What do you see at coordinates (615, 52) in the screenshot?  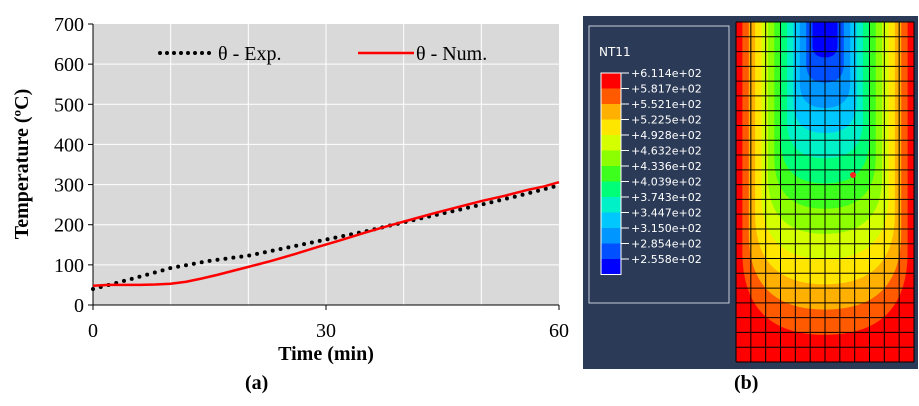 I see `legend-title: NT11` at bounding box center [615, 52].